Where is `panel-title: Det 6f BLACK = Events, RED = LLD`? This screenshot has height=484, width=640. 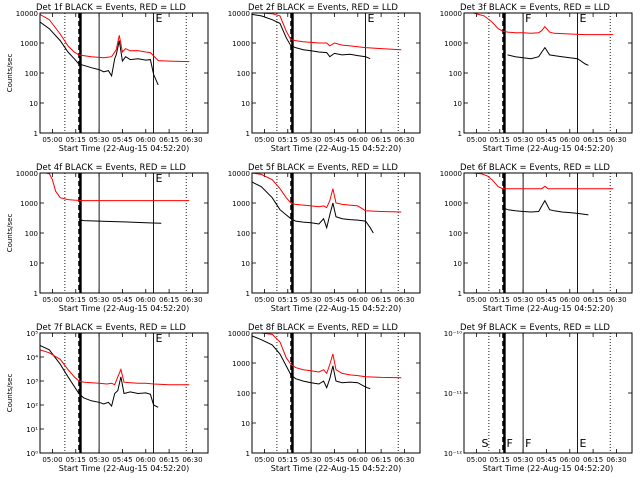
panel-title: Det 6f BLACK = Events, RED = LLD is located at coordinates (535, 168).